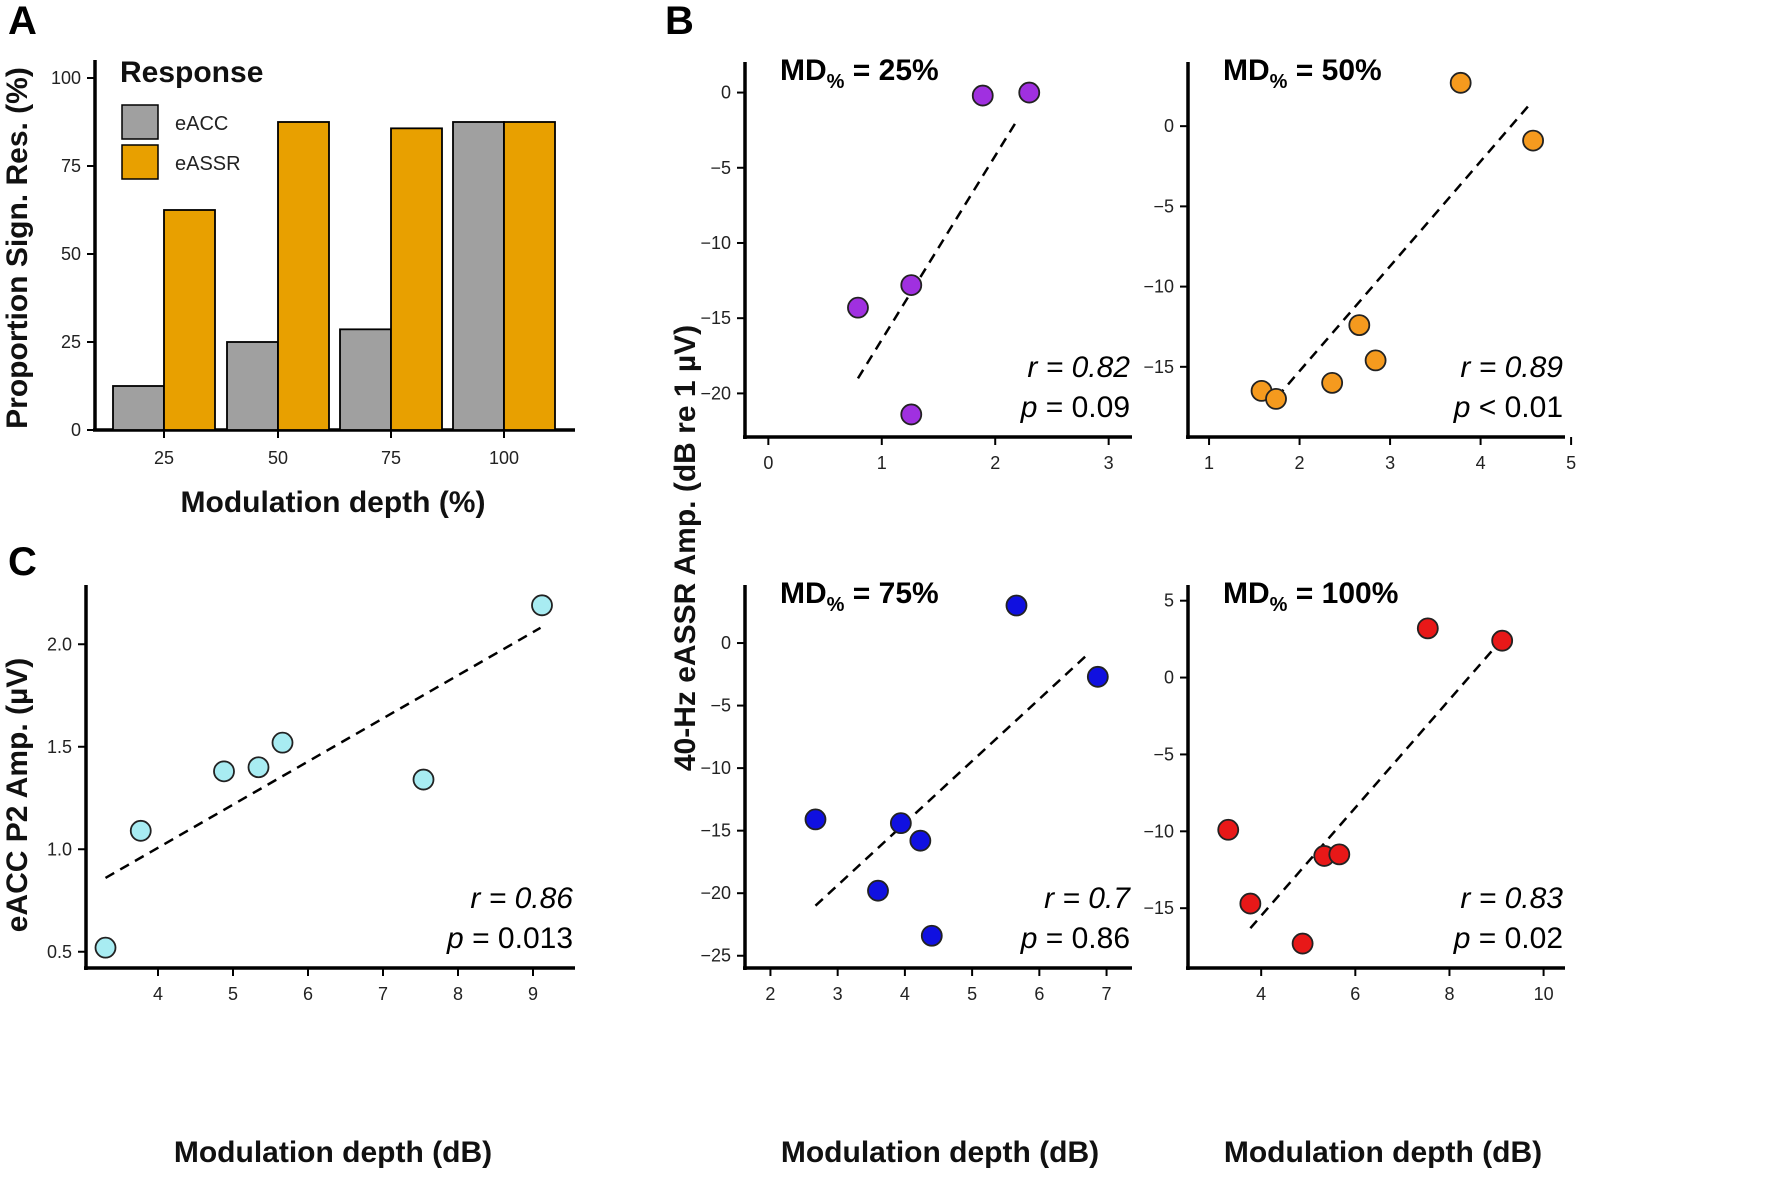 The height and width of the screenshot is (1178, 1766). What do you see at coordinates (768, 463) in the screenshot?
I see `panel-b1-x-tick-label: 0` at bounding box center [768, 463].